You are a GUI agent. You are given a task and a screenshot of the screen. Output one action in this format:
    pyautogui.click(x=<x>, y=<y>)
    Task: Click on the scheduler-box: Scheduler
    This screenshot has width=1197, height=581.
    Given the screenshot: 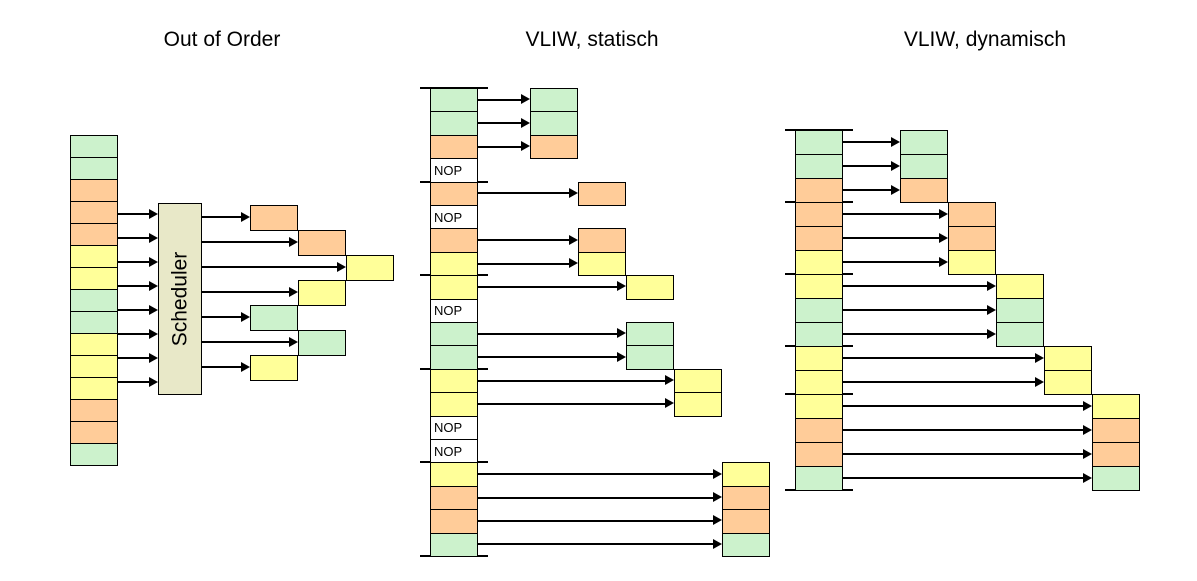 What is the action you would take?
    pyautogui.click(x=180, y=299)
    